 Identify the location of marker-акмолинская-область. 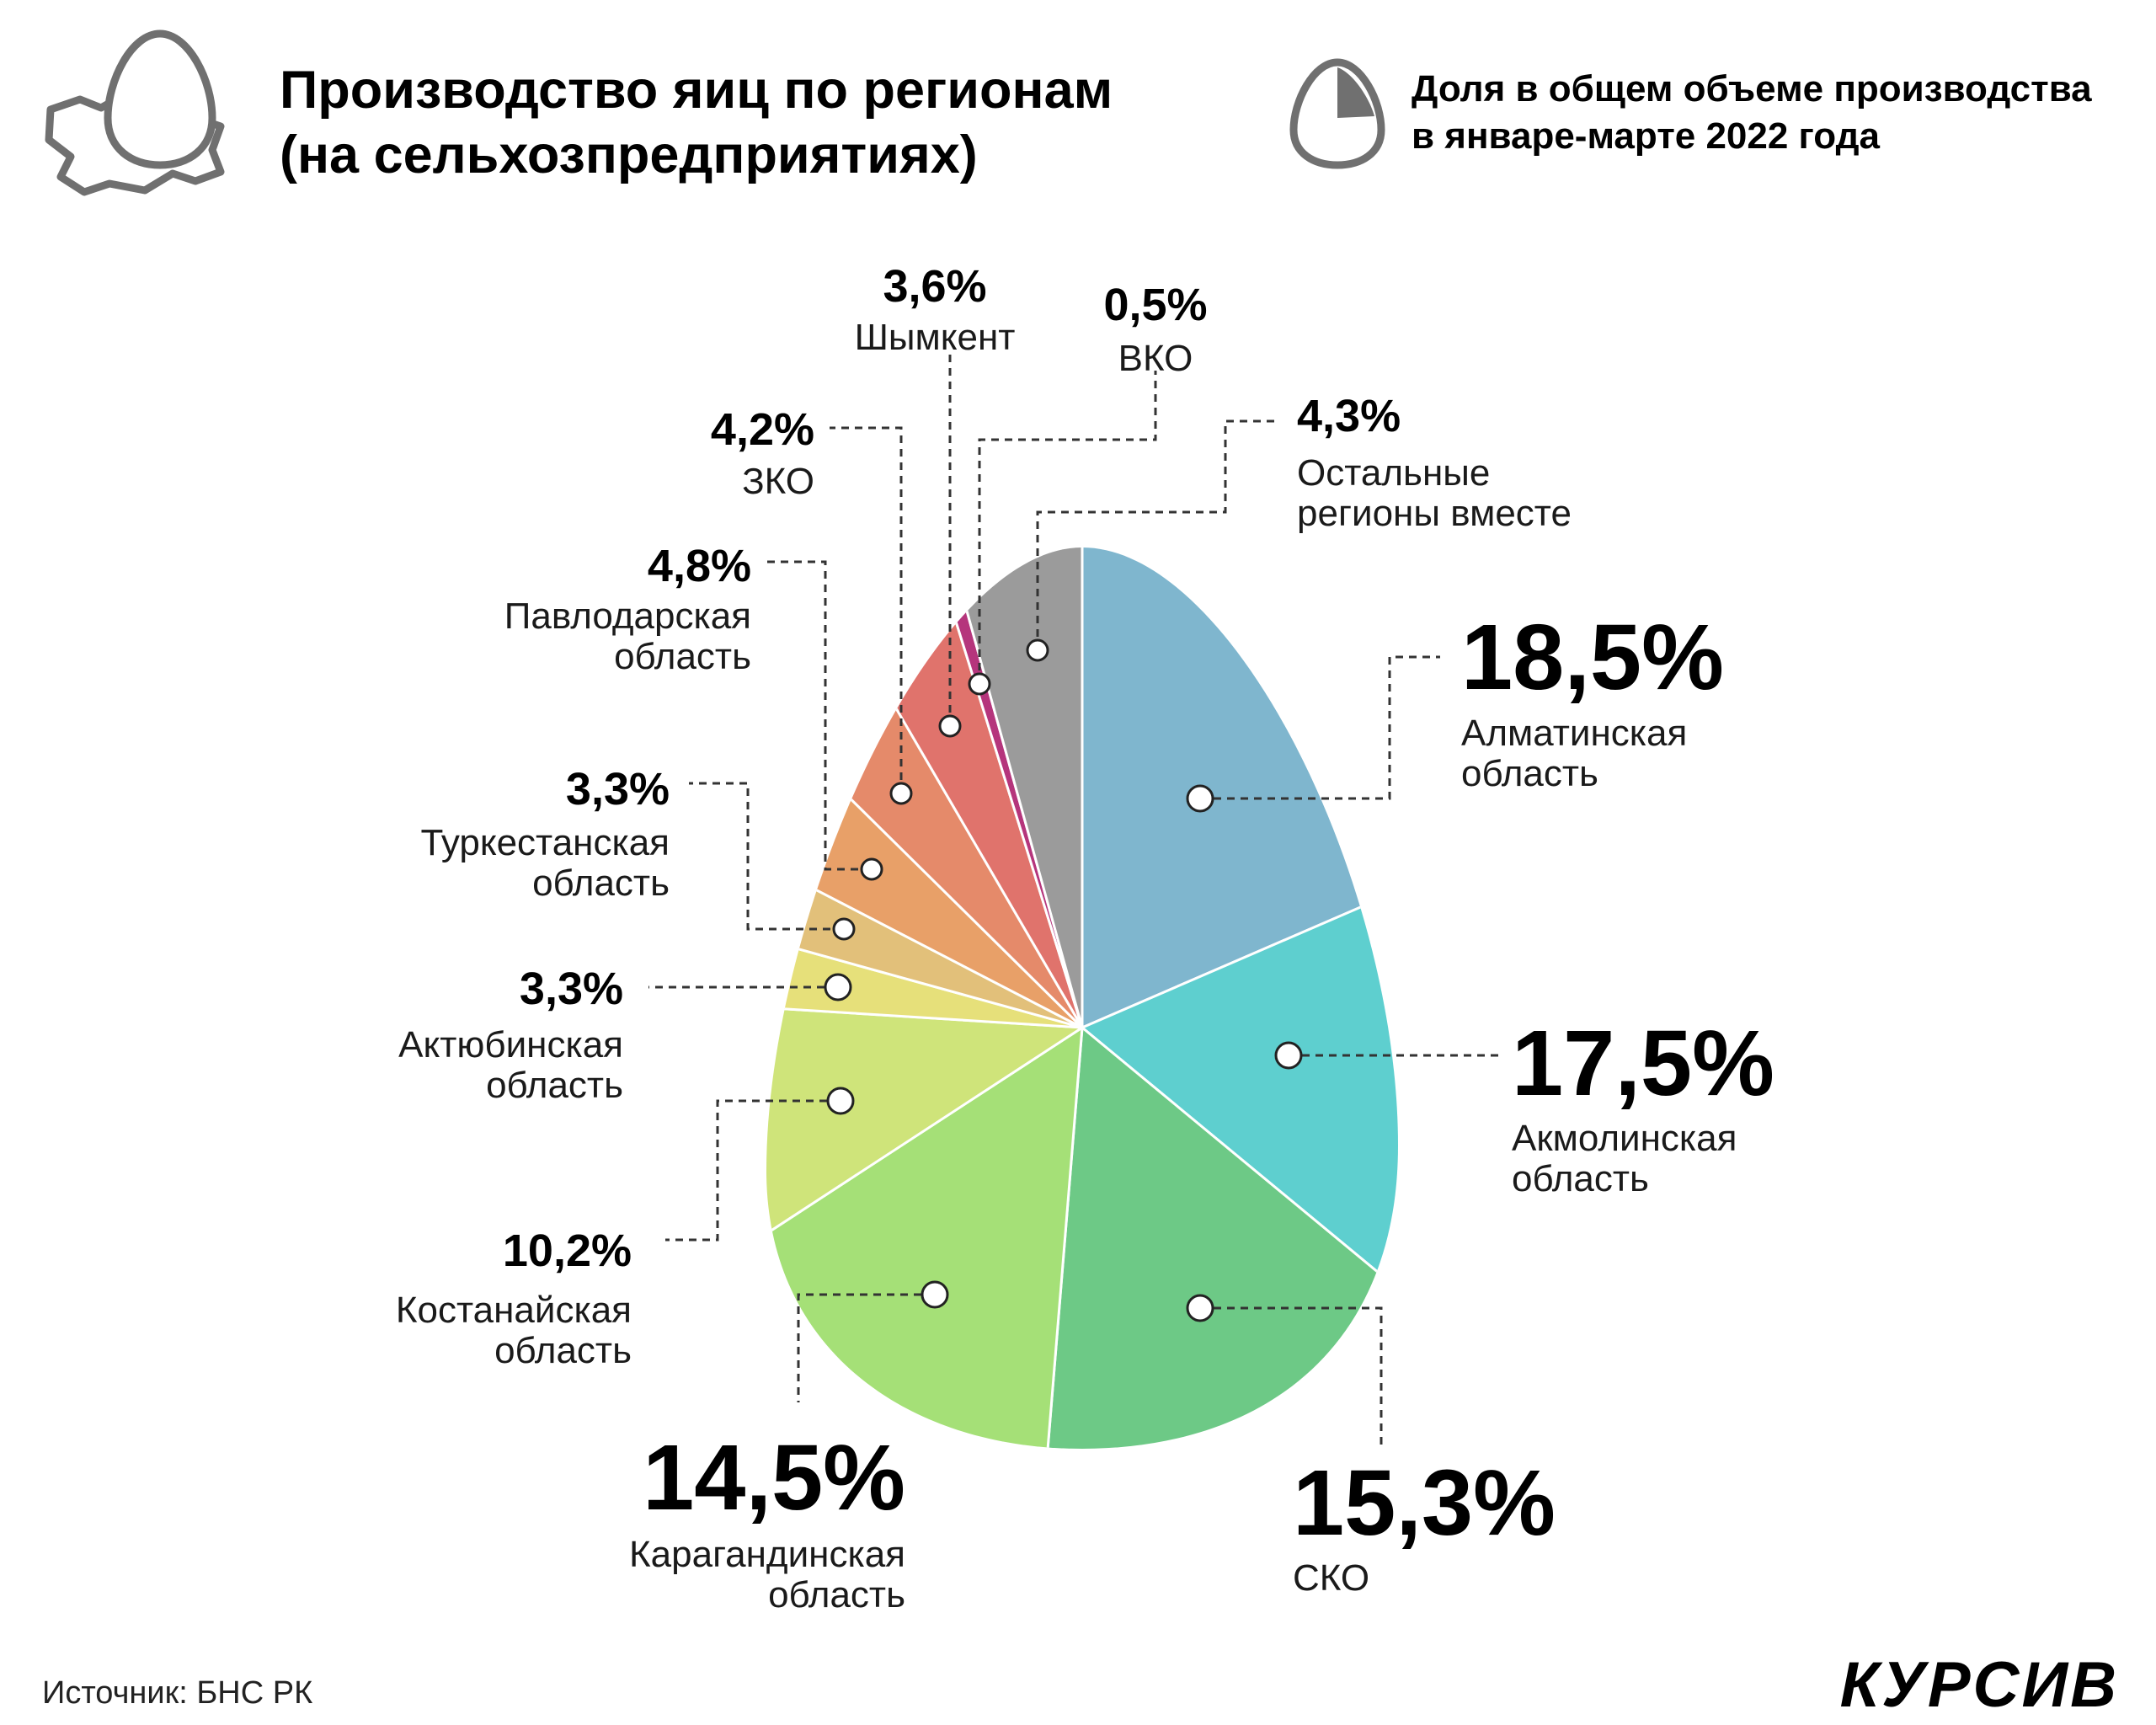
(1288, 1055).